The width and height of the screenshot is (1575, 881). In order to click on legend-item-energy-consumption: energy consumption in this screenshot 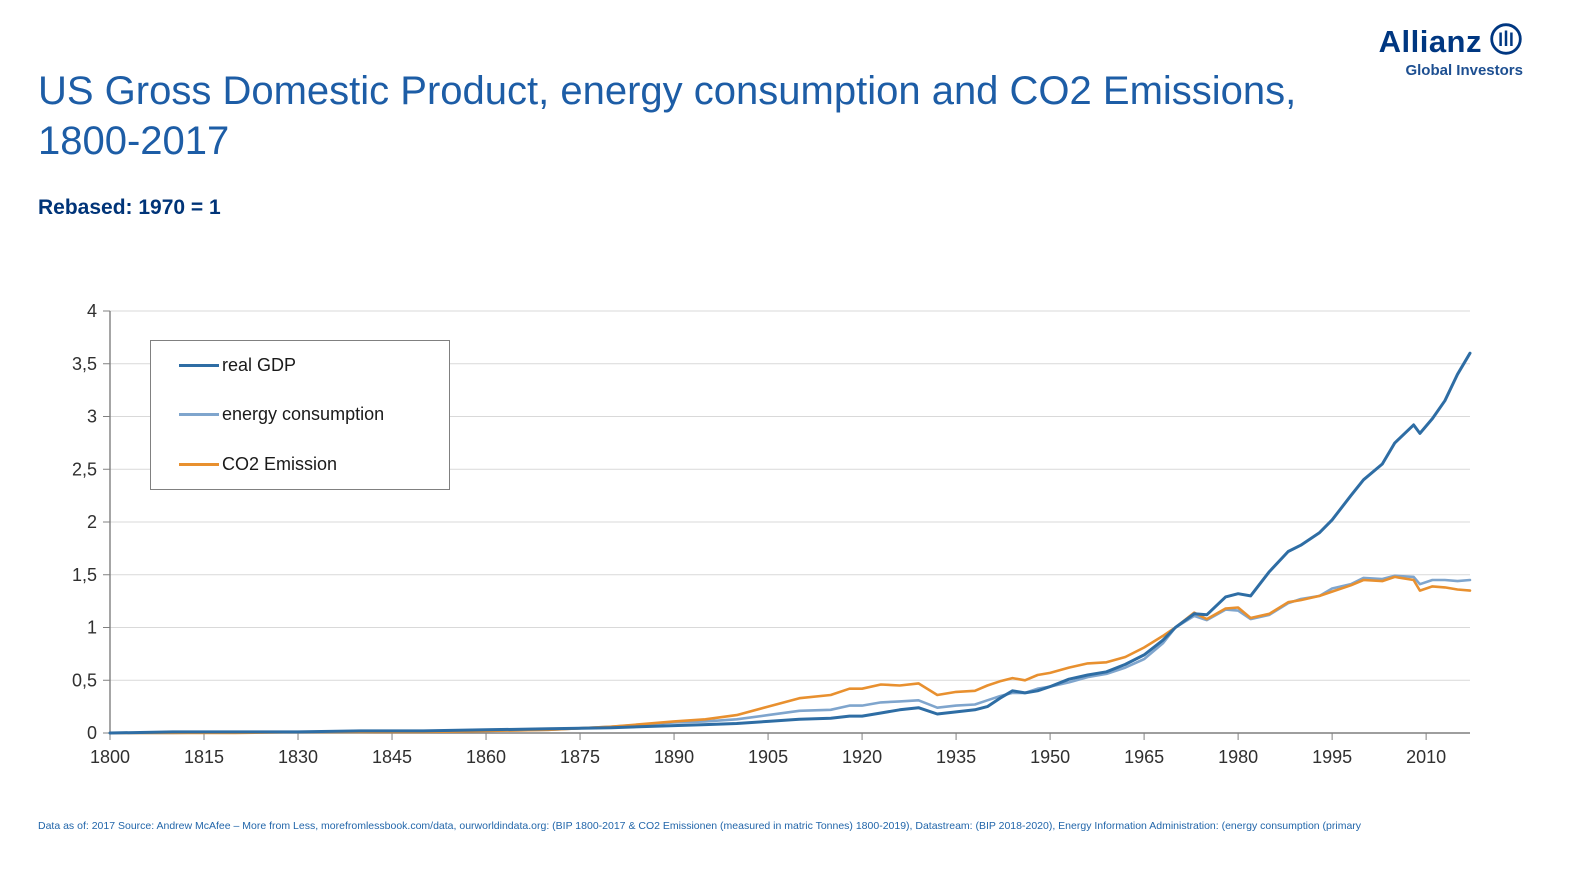, I will do `click(314, 414)`.